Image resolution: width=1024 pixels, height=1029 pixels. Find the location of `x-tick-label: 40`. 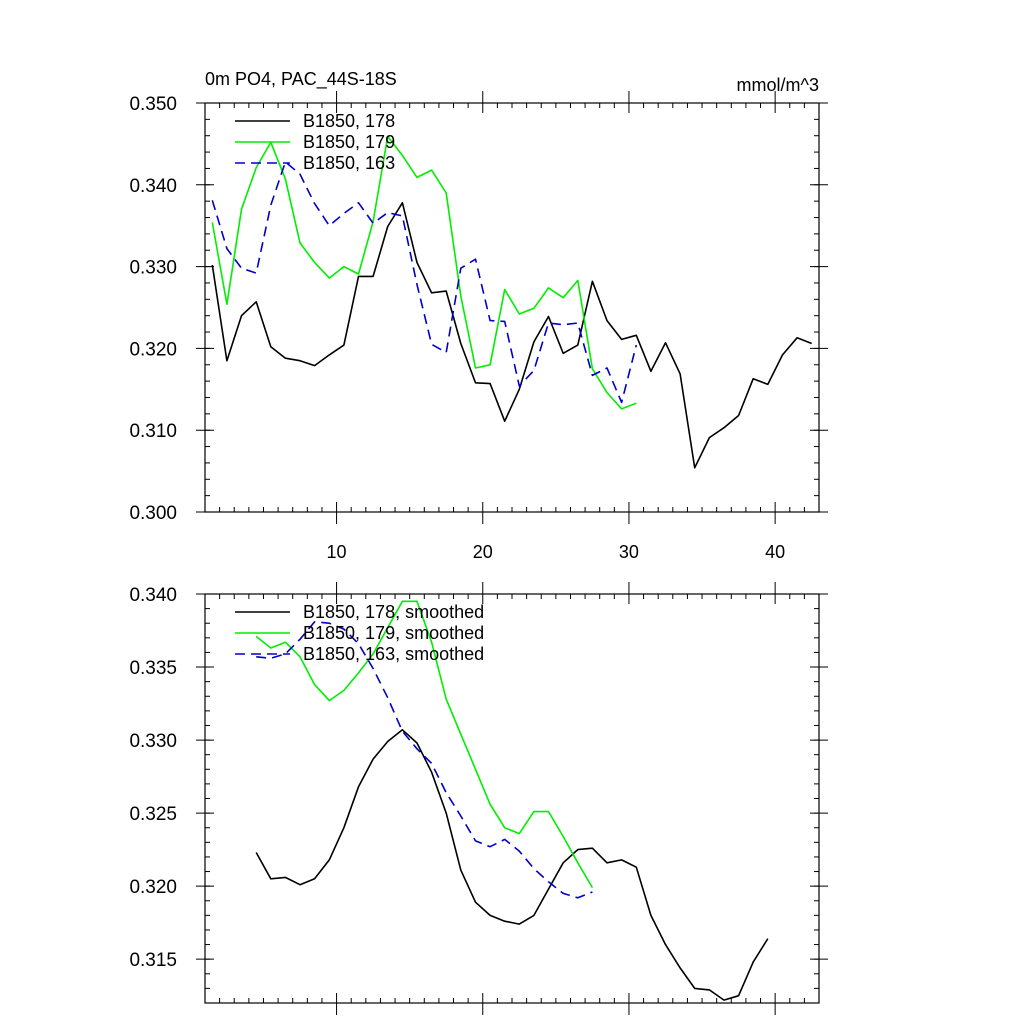

x-tick-label: 40 is located at coordinates (775, 552).